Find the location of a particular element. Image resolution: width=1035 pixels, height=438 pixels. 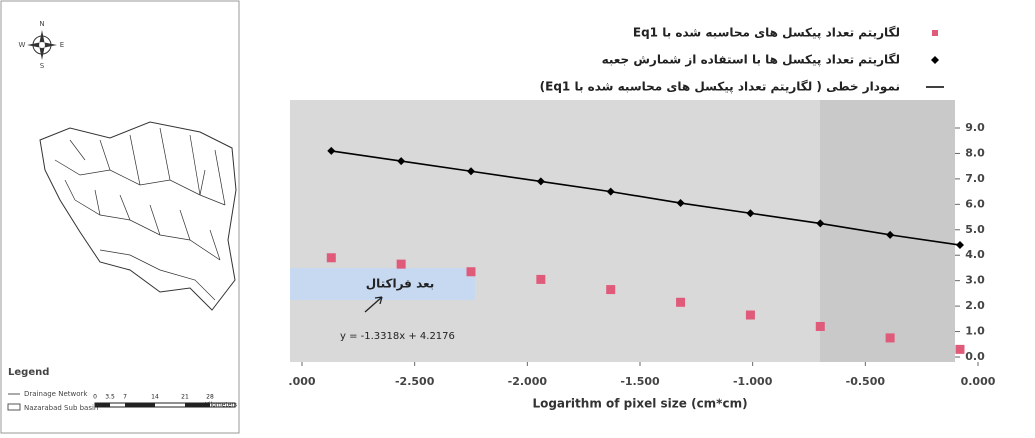

y-tick-label: 2.0 is located at coordinates (975, 305).